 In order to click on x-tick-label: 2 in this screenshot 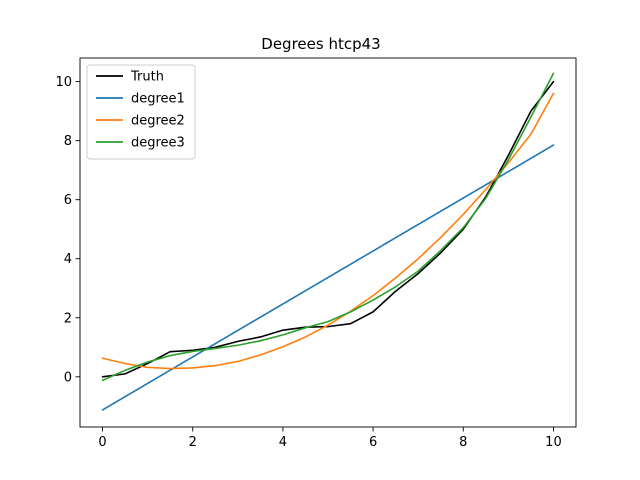, I will do `click(193, 442)`.